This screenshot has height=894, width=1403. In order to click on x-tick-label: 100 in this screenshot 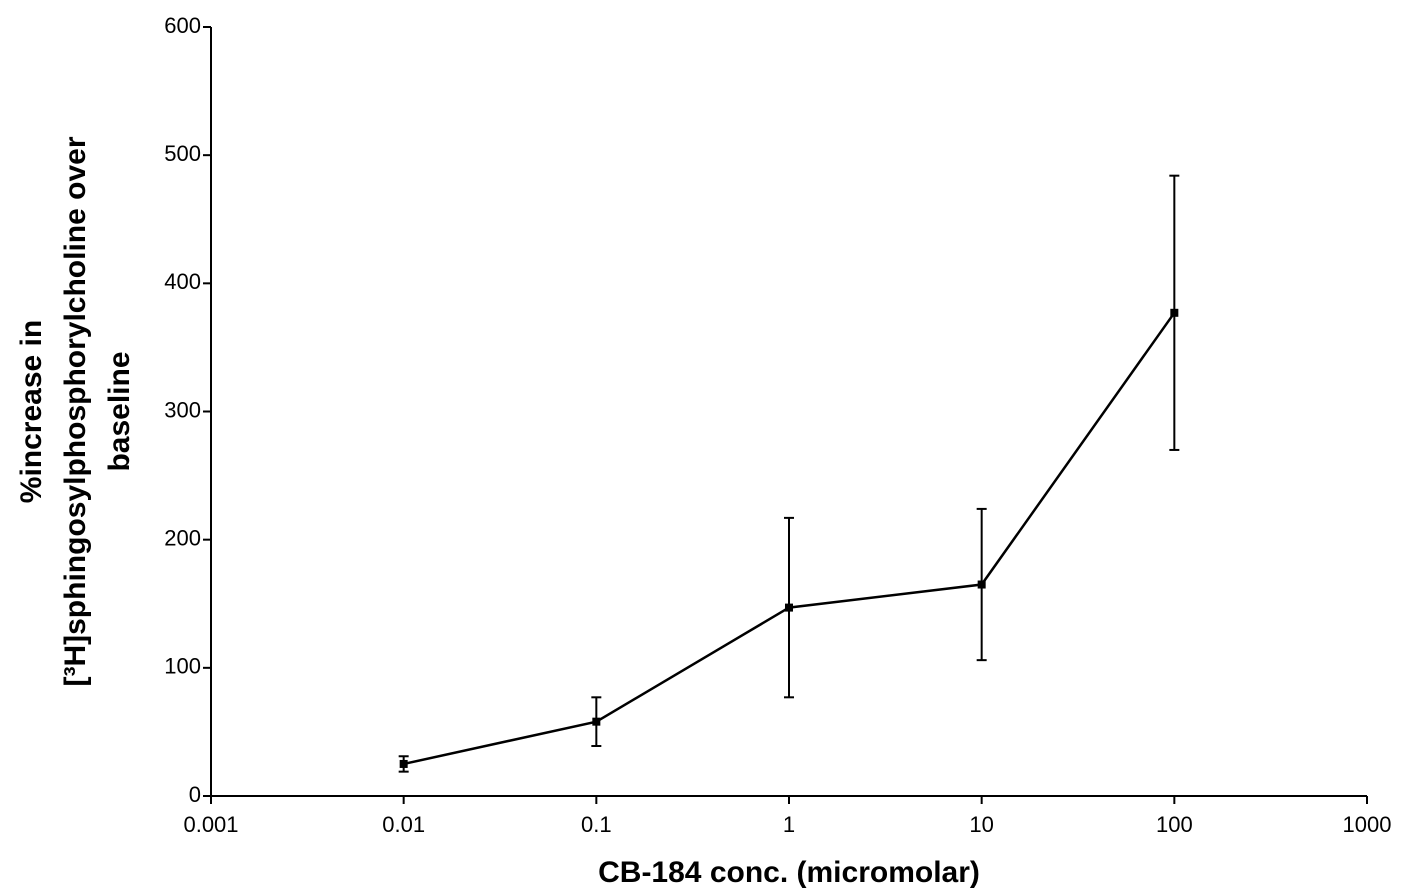, I will do `click(1174, 824)`.